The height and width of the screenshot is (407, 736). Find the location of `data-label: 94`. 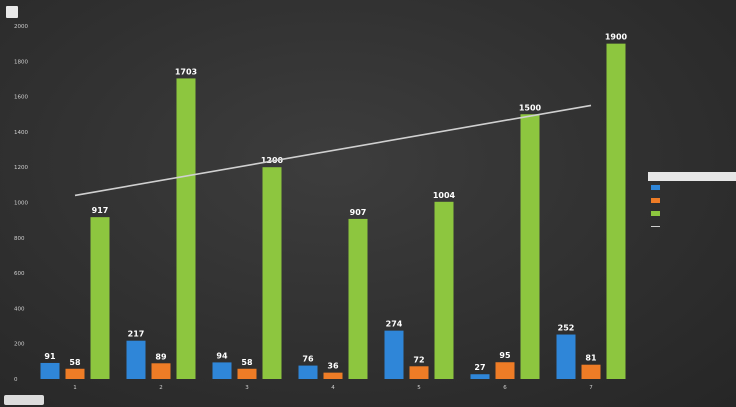

data-label: 94 is located at coordinates (222, 355).